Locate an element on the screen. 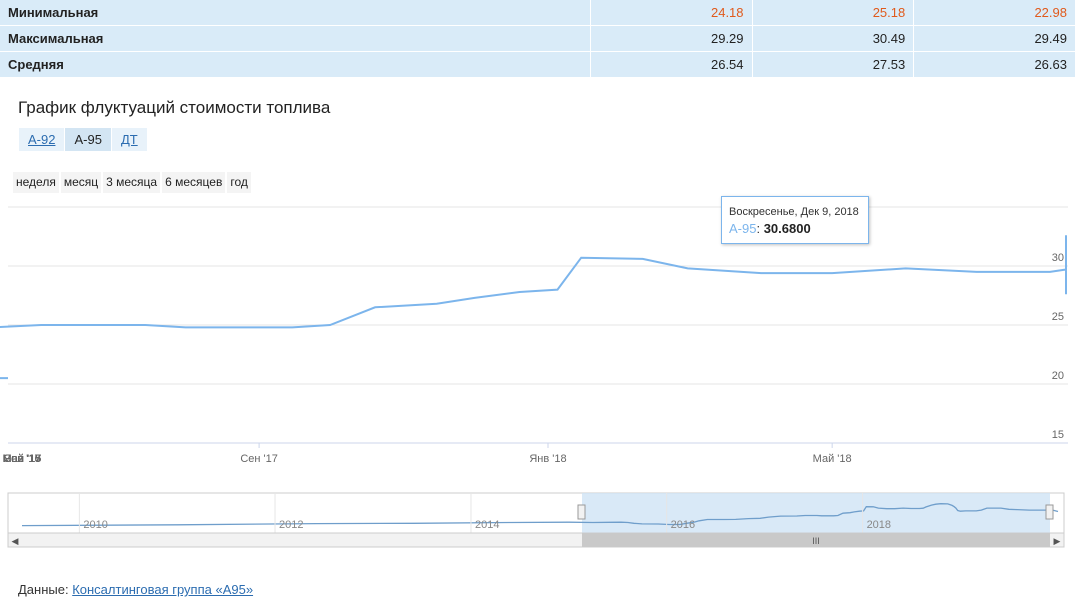 The height and width of the screenshot is (616, 1076). x-tick-label: Янв '17 is located at coordinates (21, 459).